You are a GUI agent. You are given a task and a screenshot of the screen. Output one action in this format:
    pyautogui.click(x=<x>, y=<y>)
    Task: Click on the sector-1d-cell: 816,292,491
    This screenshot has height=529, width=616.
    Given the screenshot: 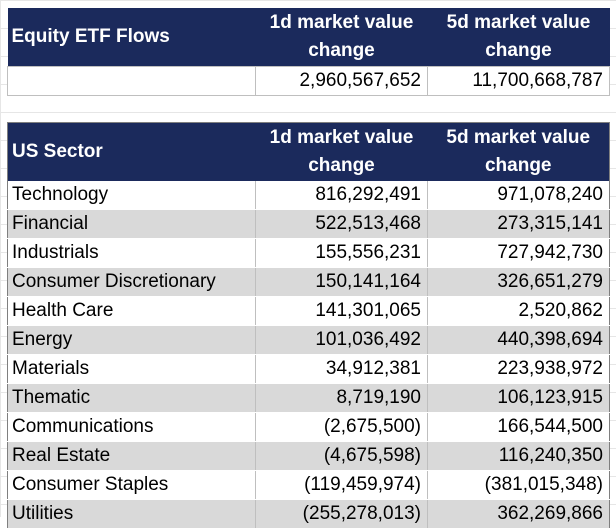 What is the action you would take?
    pyautogui.click(x=341, y=195)
    